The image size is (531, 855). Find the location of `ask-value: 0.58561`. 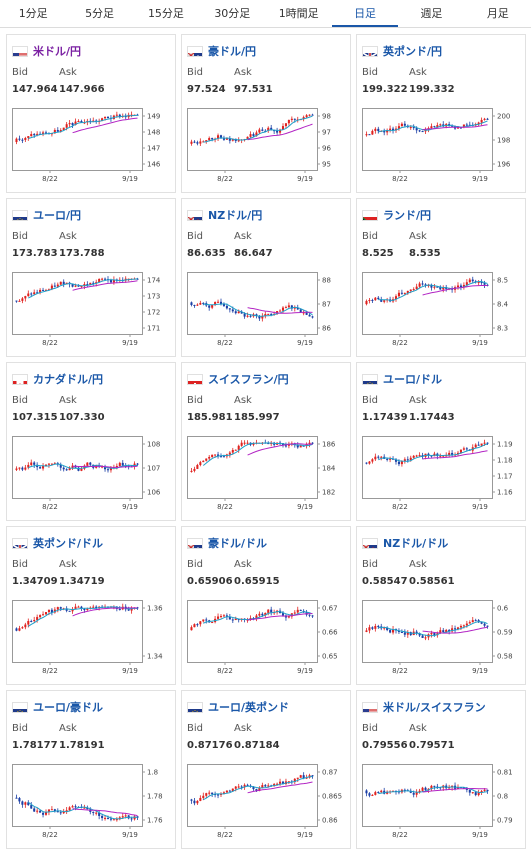

ask-value: 0.58561 is located at coordinates (432, 581).